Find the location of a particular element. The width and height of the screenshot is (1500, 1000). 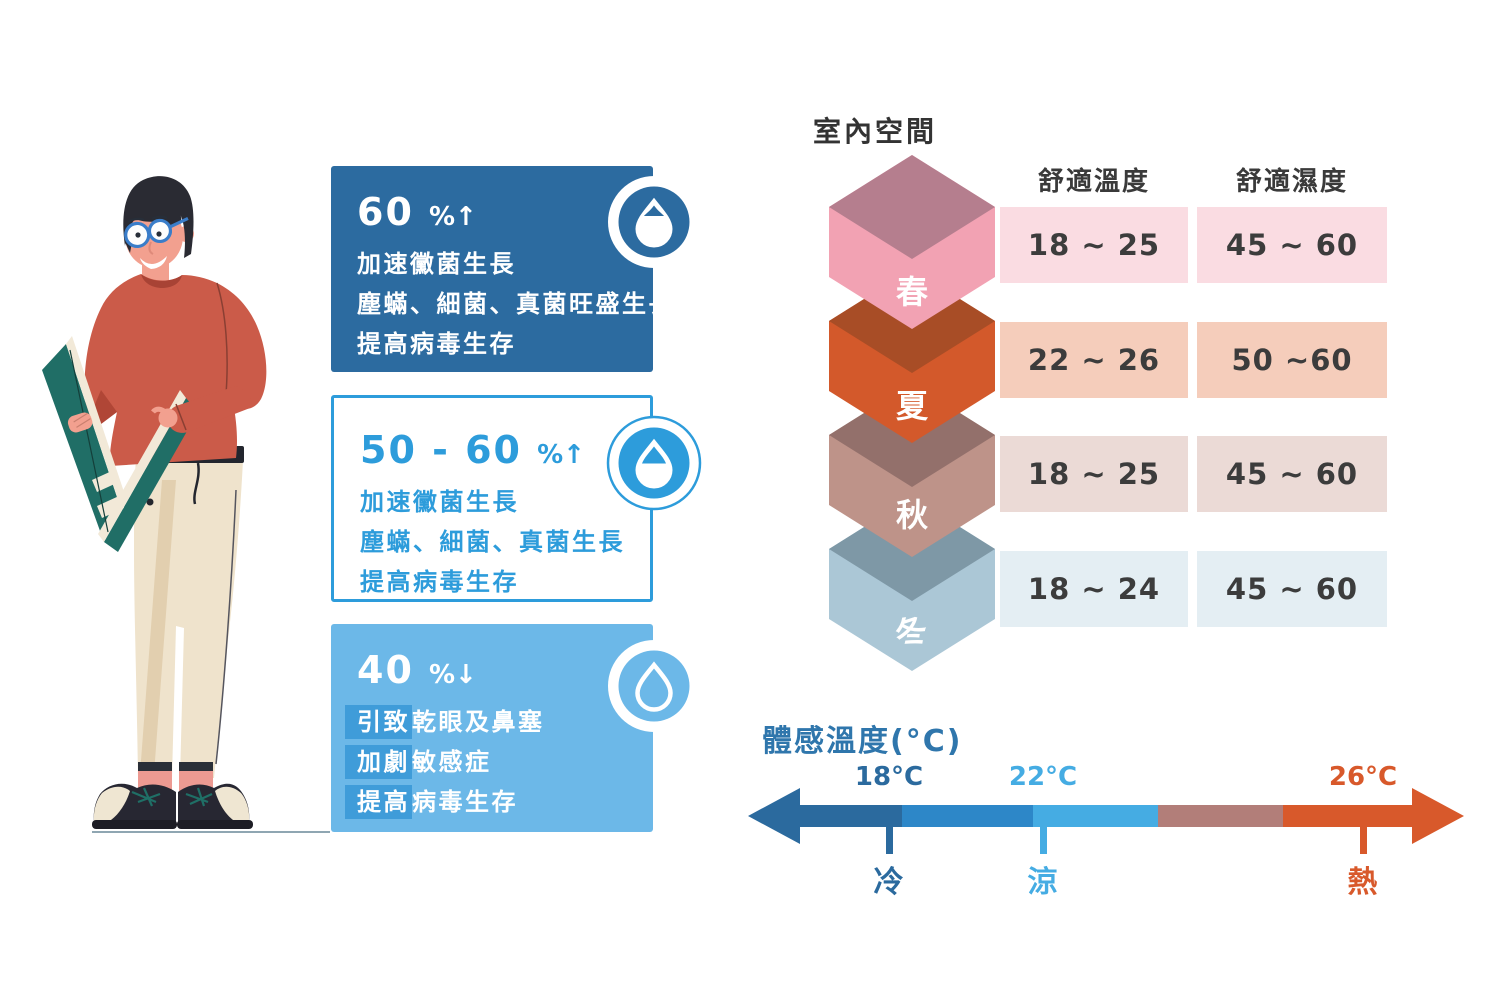

scale-segment-cool is located at coordinates (967, 816).